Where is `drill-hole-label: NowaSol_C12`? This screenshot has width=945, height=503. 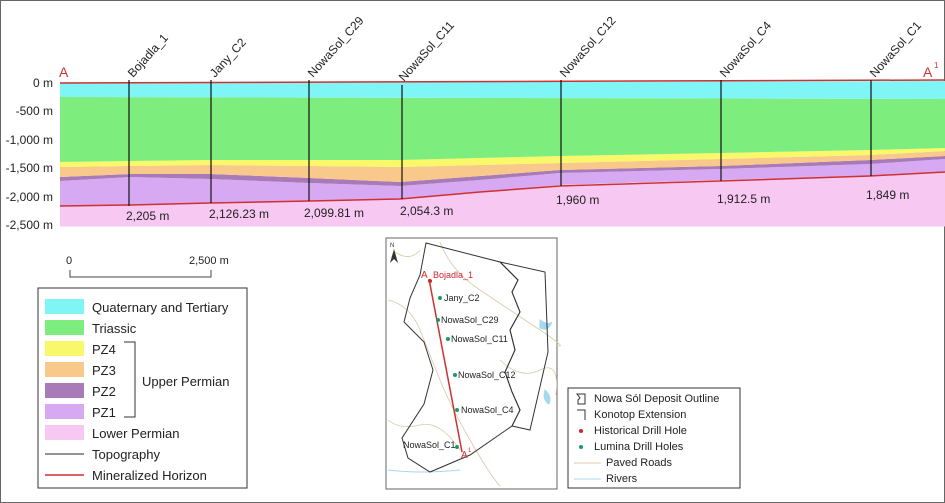 drill-hole-label: NowaSol_C12 is located at coordinates (588, 46).